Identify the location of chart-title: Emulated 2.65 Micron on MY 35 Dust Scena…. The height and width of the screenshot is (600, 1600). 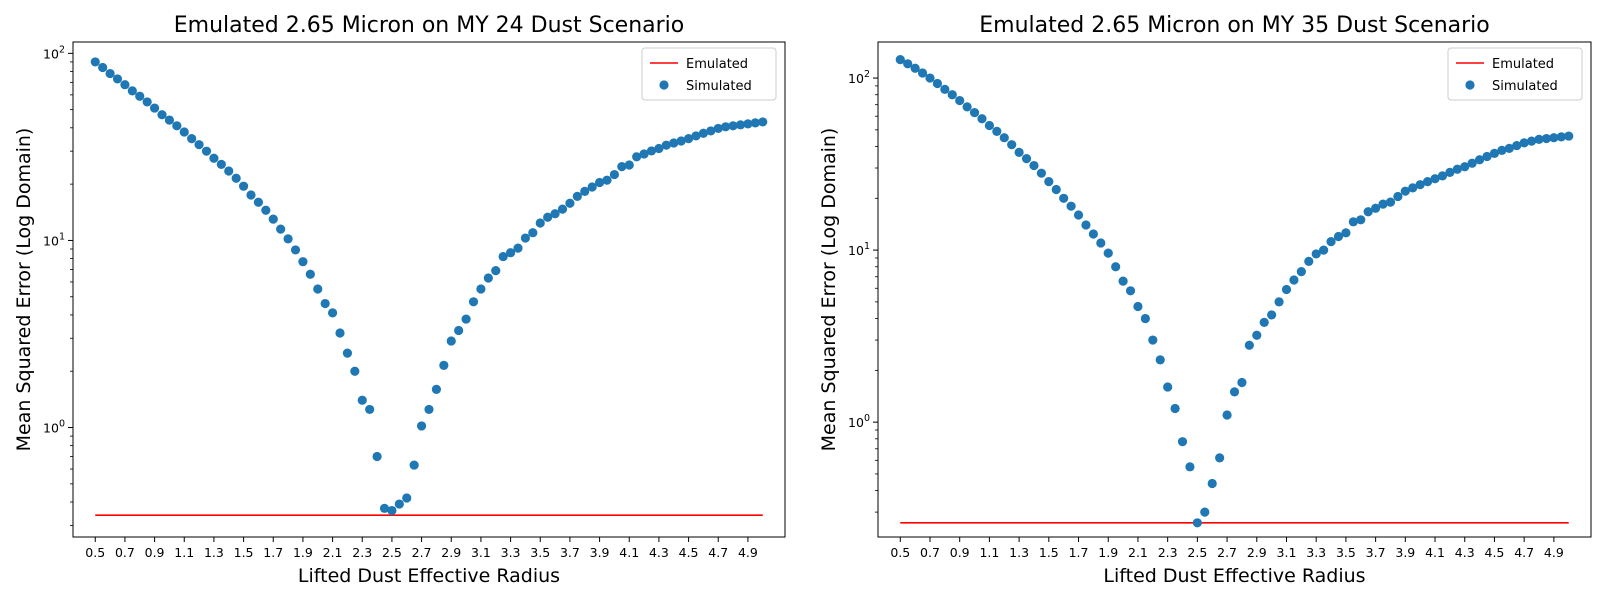
(1234, 25).